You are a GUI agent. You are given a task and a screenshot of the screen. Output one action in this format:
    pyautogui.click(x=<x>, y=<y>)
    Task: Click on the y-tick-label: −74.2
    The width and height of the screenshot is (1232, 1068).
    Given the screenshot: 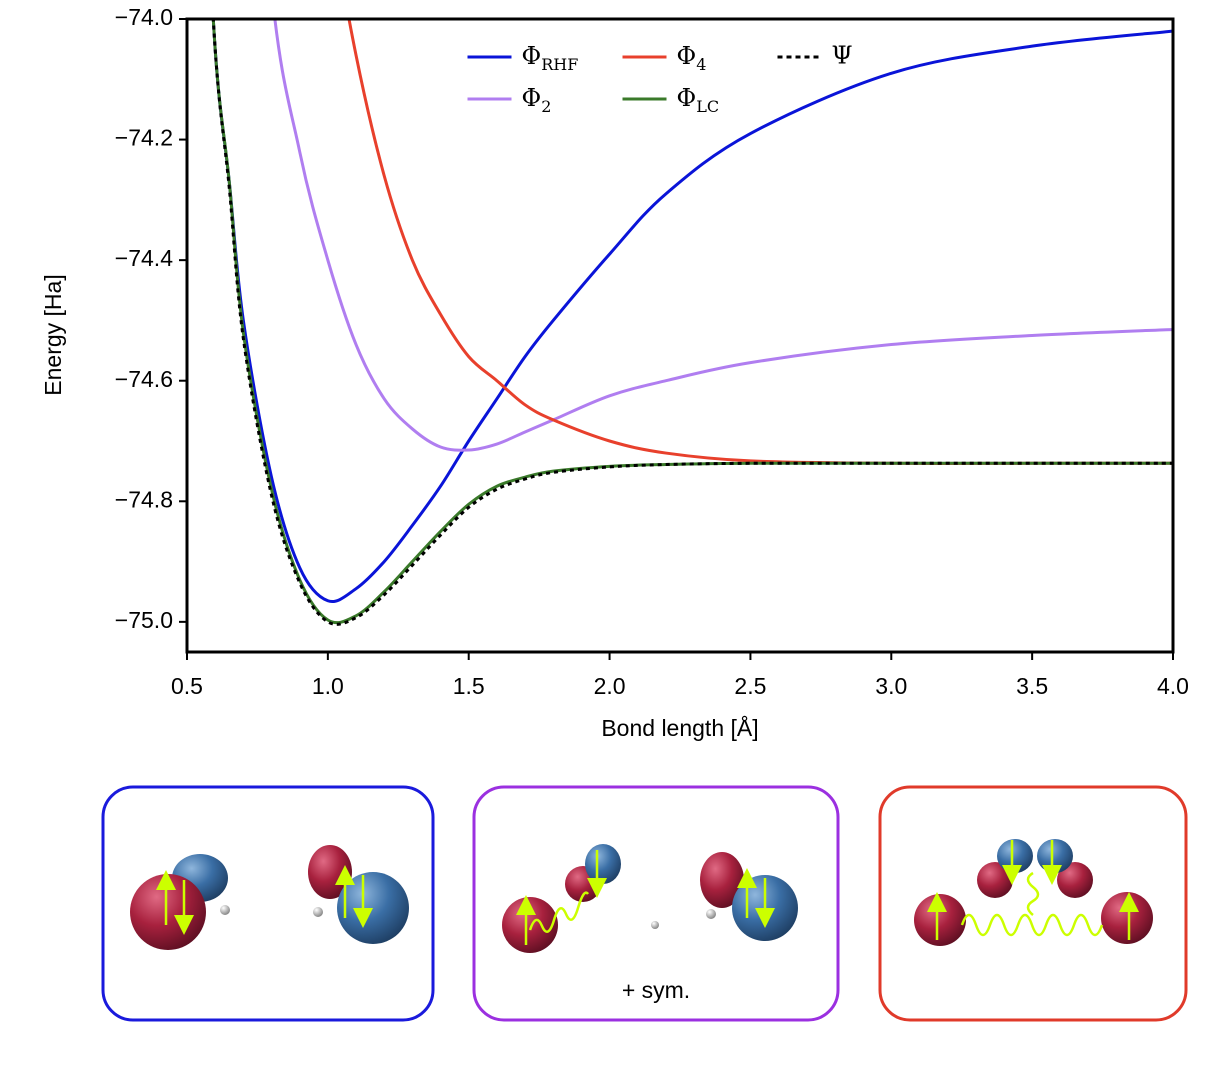 What is the action you would take?
    pyautogui.click(x=144, y=138)
    